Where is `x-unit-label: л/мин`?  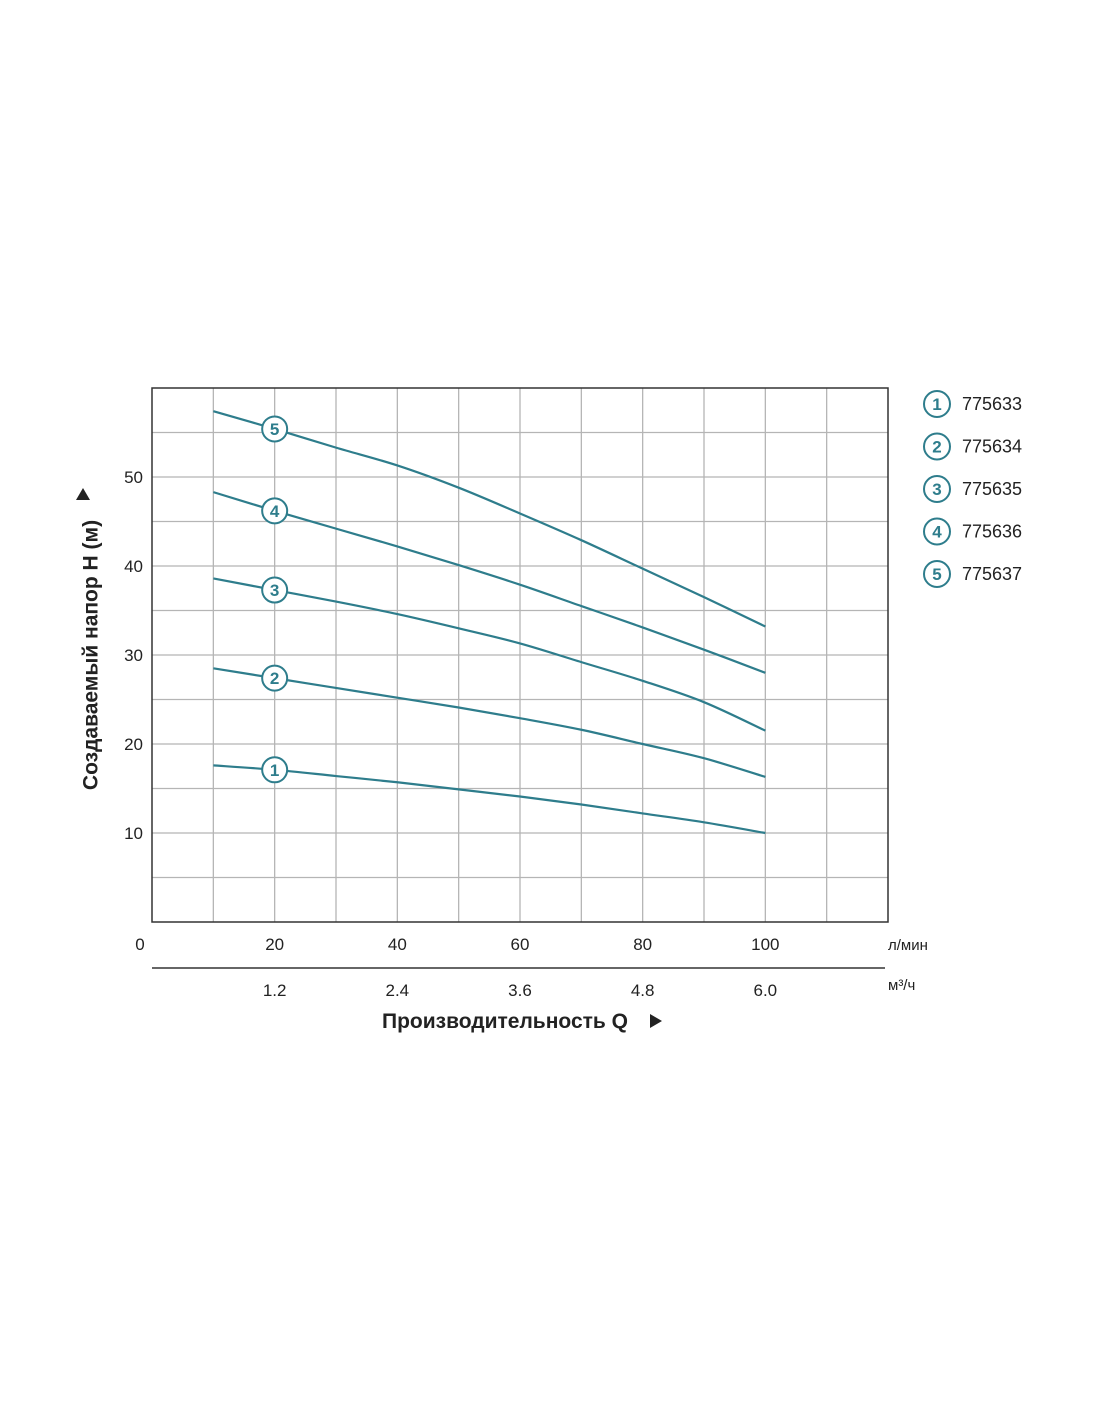 x-unit-label: л/мин is located at coordinates (908, 945).